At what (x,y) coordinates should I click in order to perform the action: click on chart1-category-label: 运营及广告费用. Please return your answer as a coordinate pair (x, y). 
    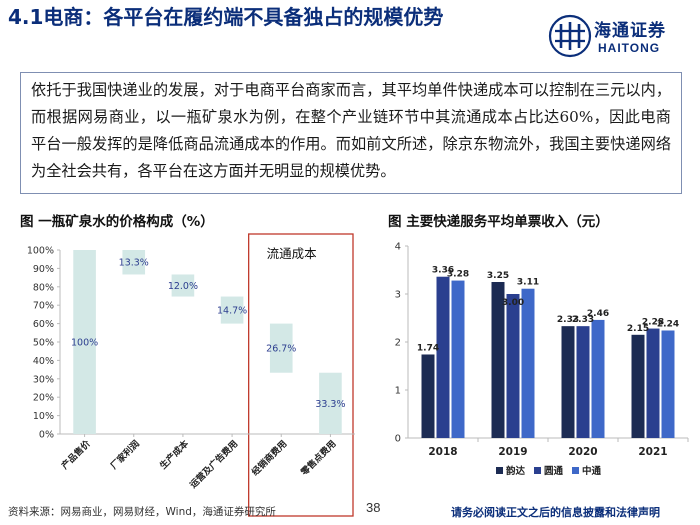
    Looking at the image, I should click on (213, 464).